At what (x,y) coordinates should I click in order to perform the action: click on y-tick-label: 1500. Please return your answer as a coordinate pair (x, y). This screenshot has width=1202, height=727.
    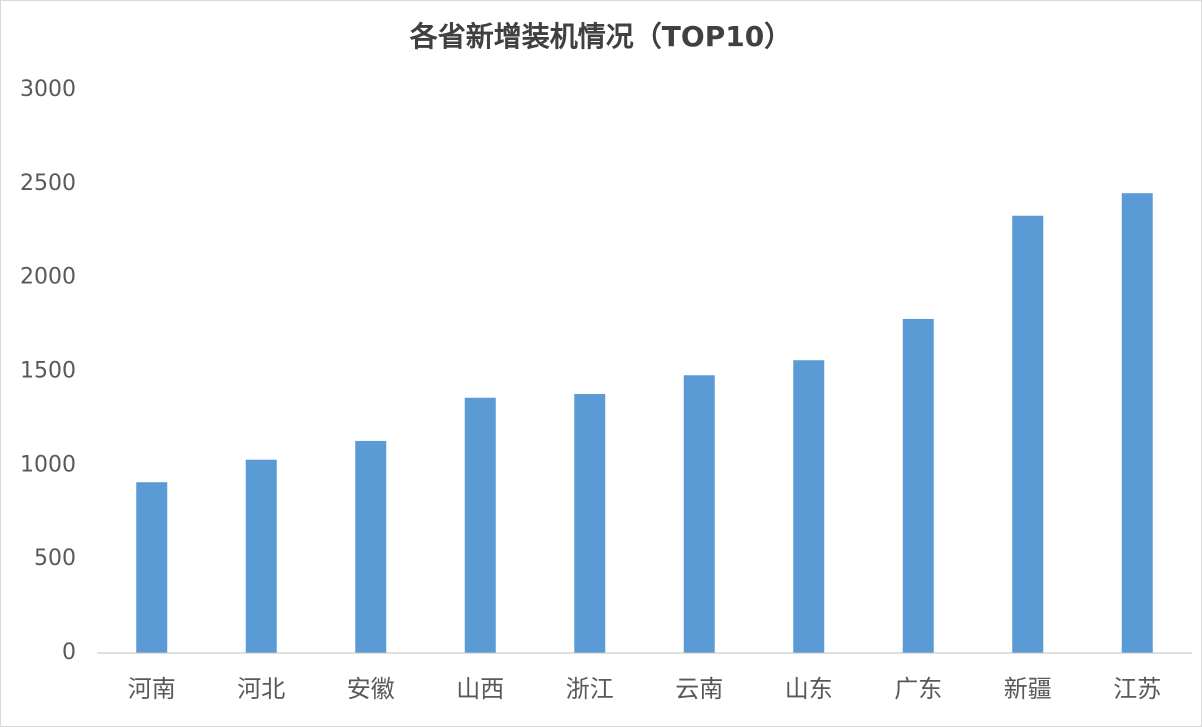
    Looking at the image, I should click on (48, 371).